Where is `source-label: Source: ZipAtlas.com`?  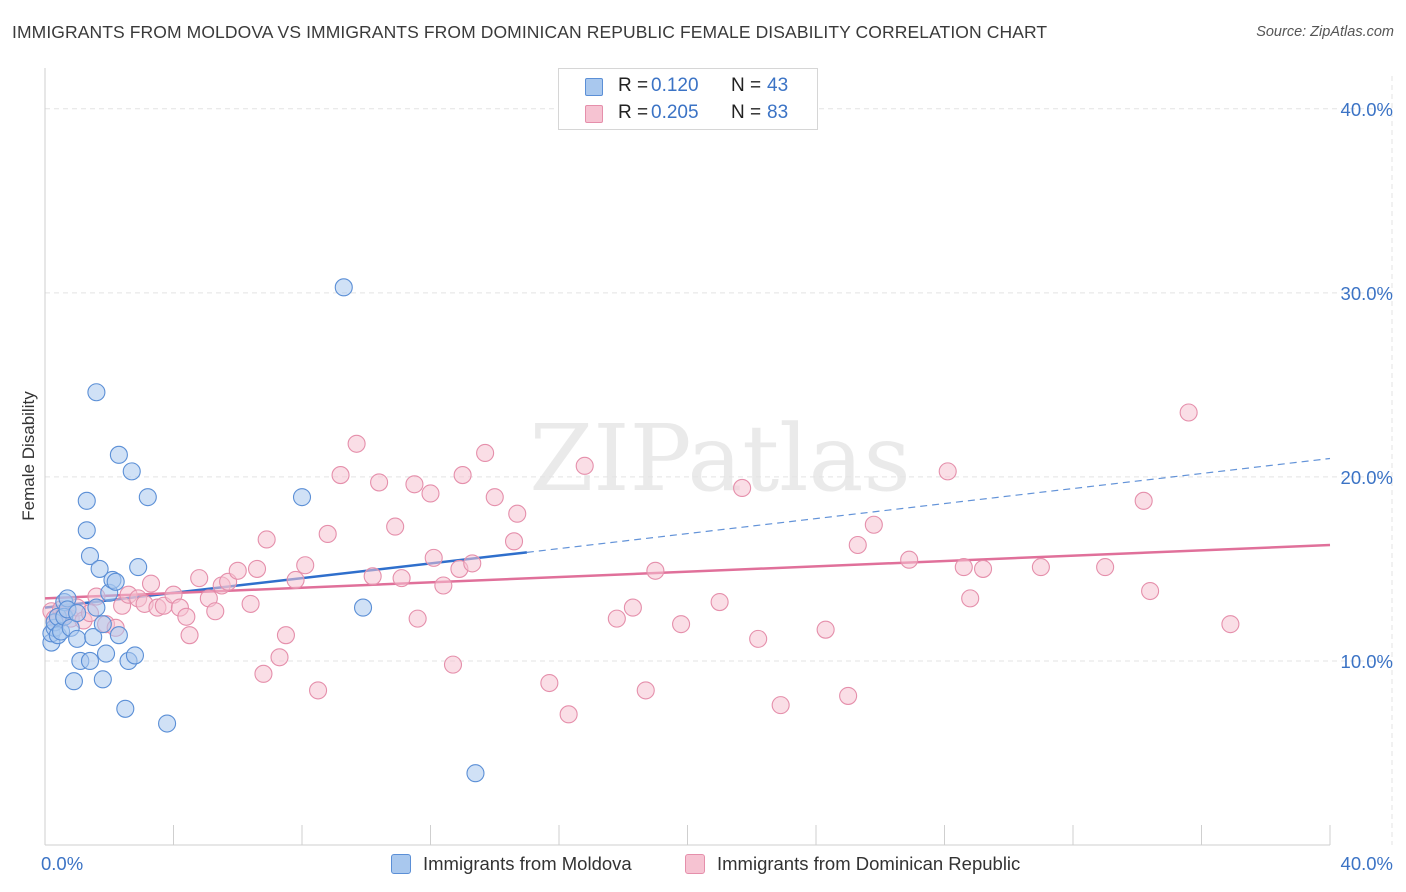
source-label: Source: ZipAtlas.com is located at coordinates (1325, 32).